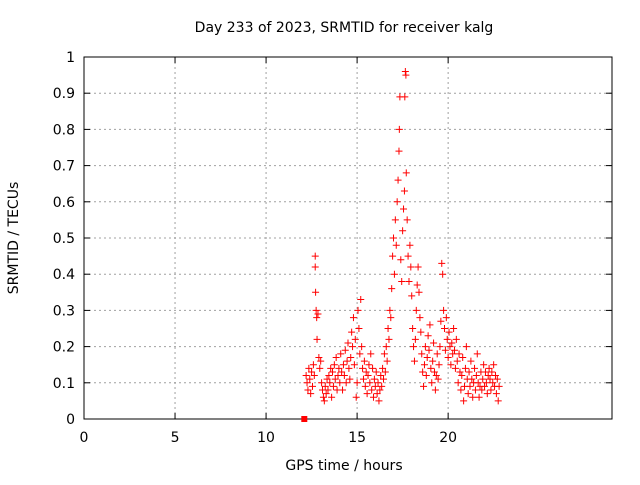 The height and width of the screenshot is (485, 640). I want to click on y-axis-label: SRMTID / TECUs, so click(14, 238).